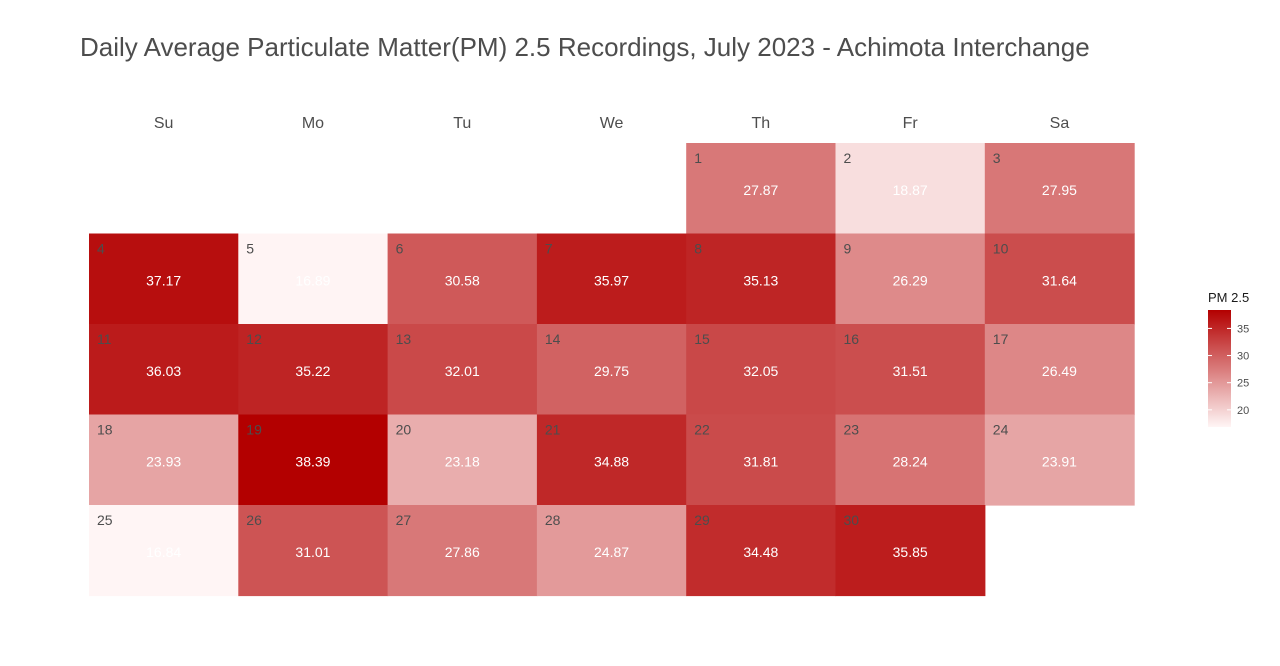 The width and height of the screenshot is (1280, 666). I want to click on day-number: 8, so click(698, 249).